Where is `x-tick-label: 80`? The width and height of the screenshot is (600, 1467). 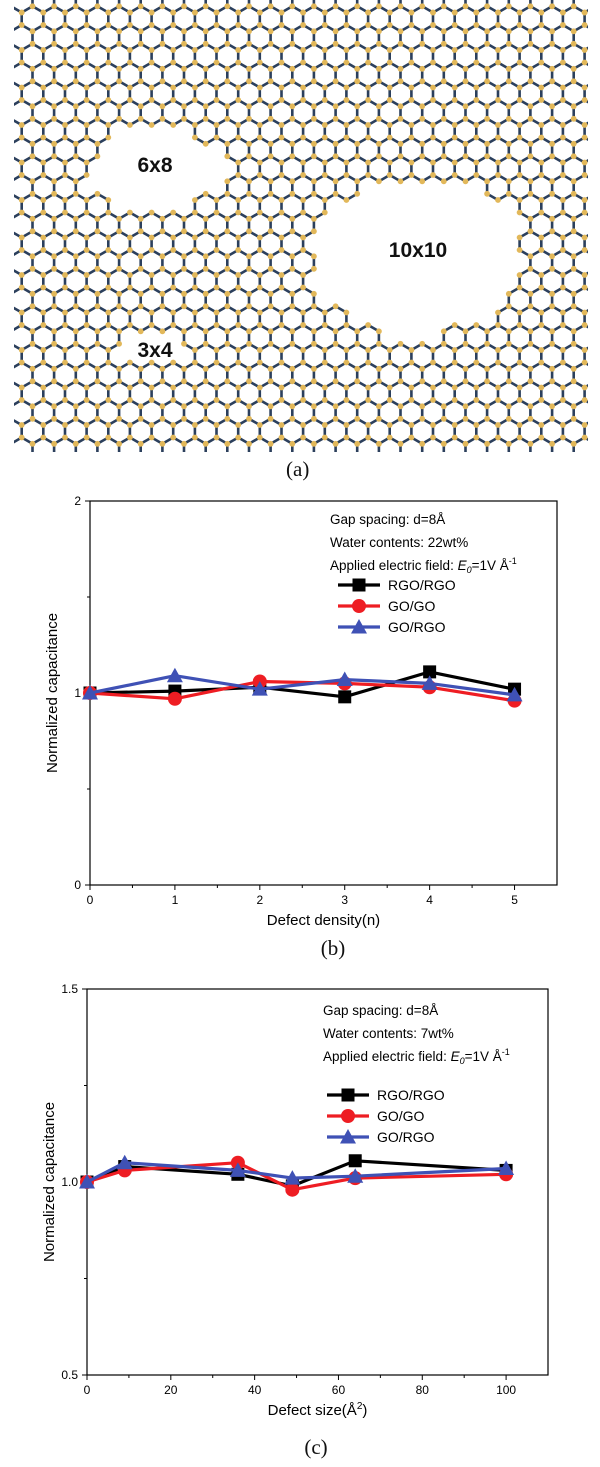 x-tick-label: 80 is located at coordinates (423, 1390).